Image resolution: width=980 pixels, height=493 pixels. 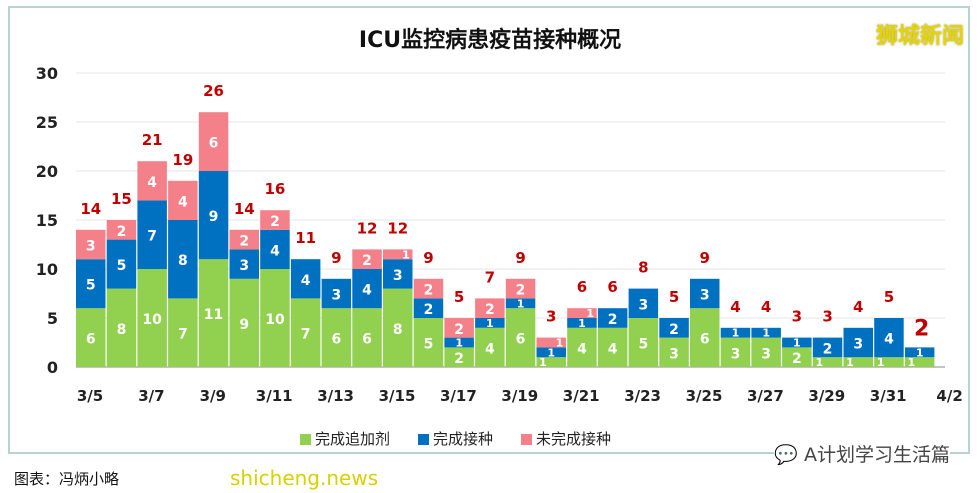 What do you see at coordinates (551, 317) in the screenshot?
I see `bar-total-label: 3` at bounding box center [551, 317].